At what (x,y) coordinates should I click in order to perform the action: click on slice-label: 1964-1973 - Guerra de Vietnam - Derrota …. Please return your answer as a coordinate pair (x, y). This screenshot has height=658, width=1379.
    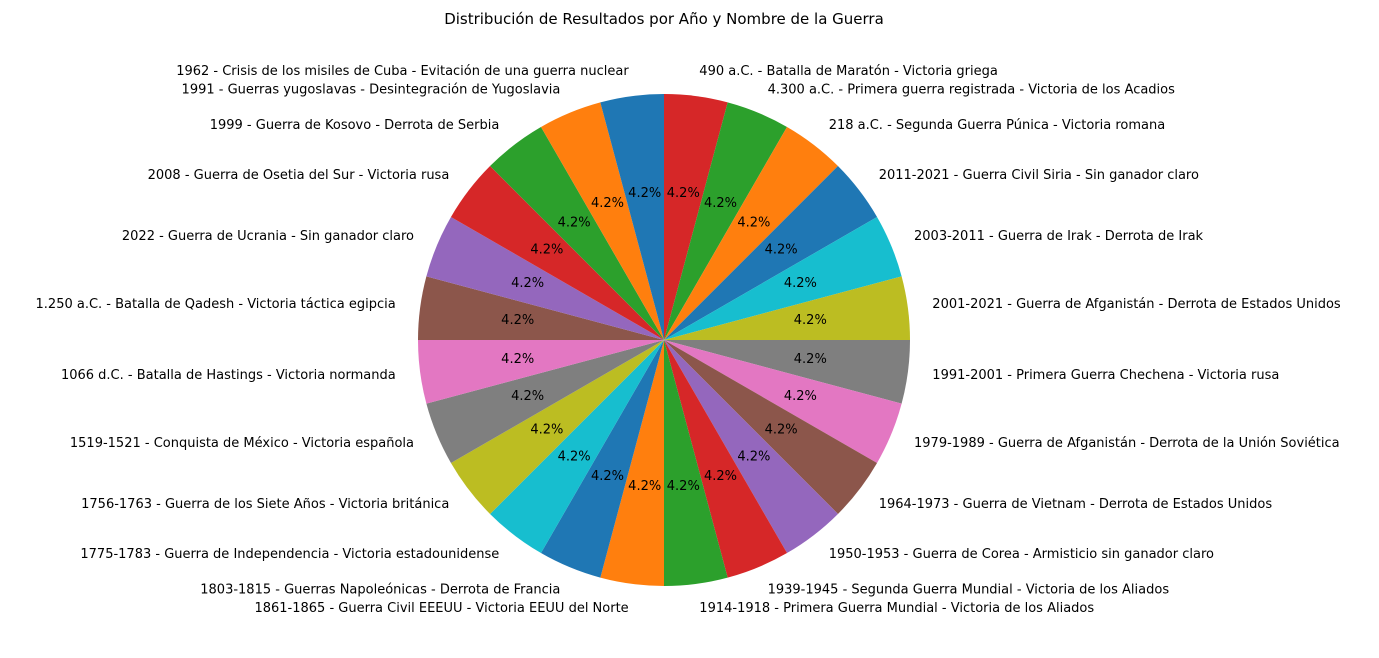
    Looking at the image, I should click on (1076, 504).